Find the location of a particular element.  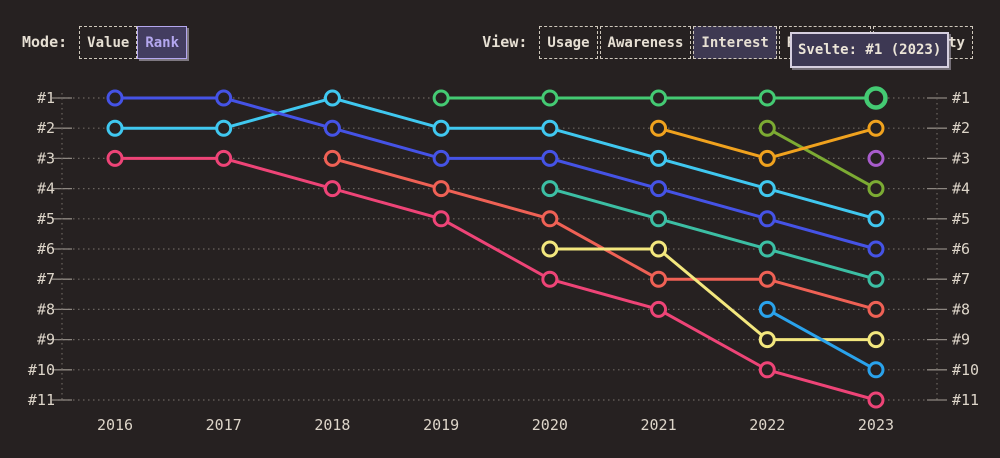

rank-label-left: #6 is located at coordinates (46, 249).